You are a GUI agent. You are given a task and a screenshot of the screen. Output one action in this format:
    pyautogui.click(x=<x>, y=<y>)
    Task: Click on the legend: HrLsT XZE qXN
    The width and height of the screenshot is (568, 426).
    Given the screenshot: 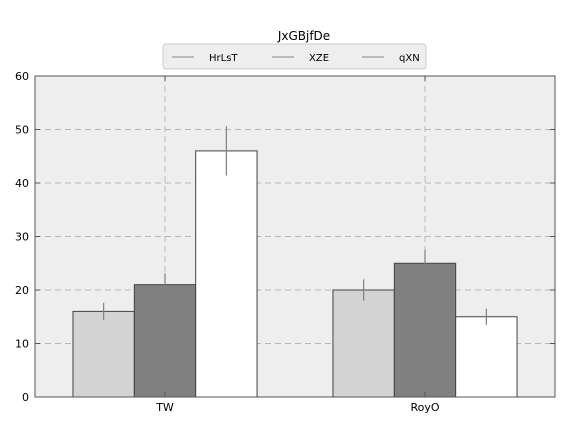 What is the action you would take?
    pyautogui.click(x=294, y=56)
    